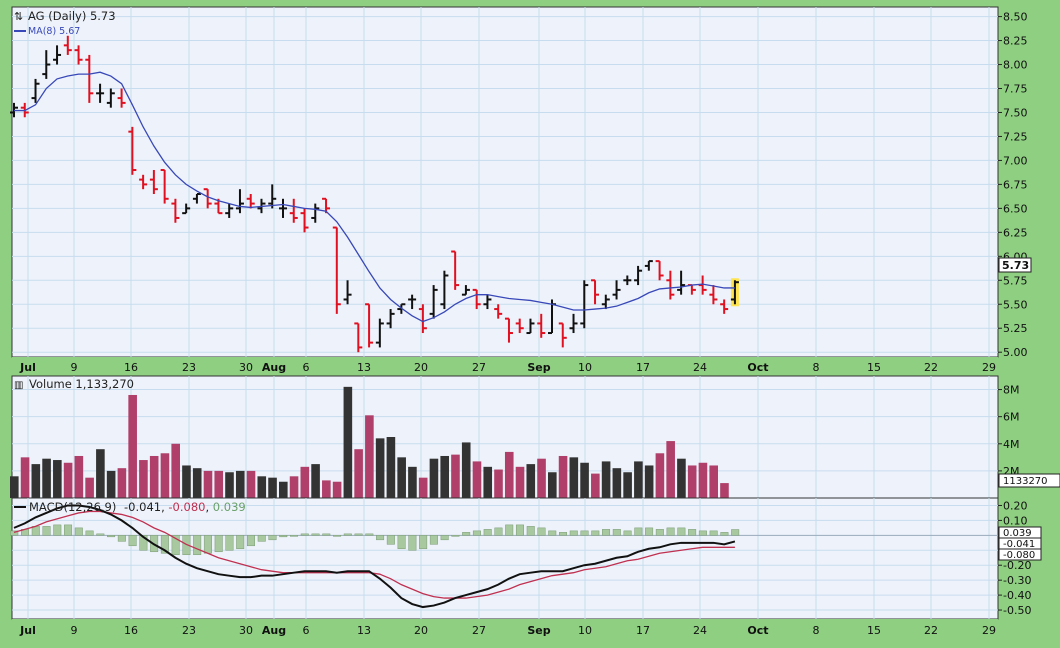 The width and height of the screenshot is (1060, 648). Describe the element at coordinates (1015, 352) in the screenshot. I see `price-tick-label: 5.00` at that location.